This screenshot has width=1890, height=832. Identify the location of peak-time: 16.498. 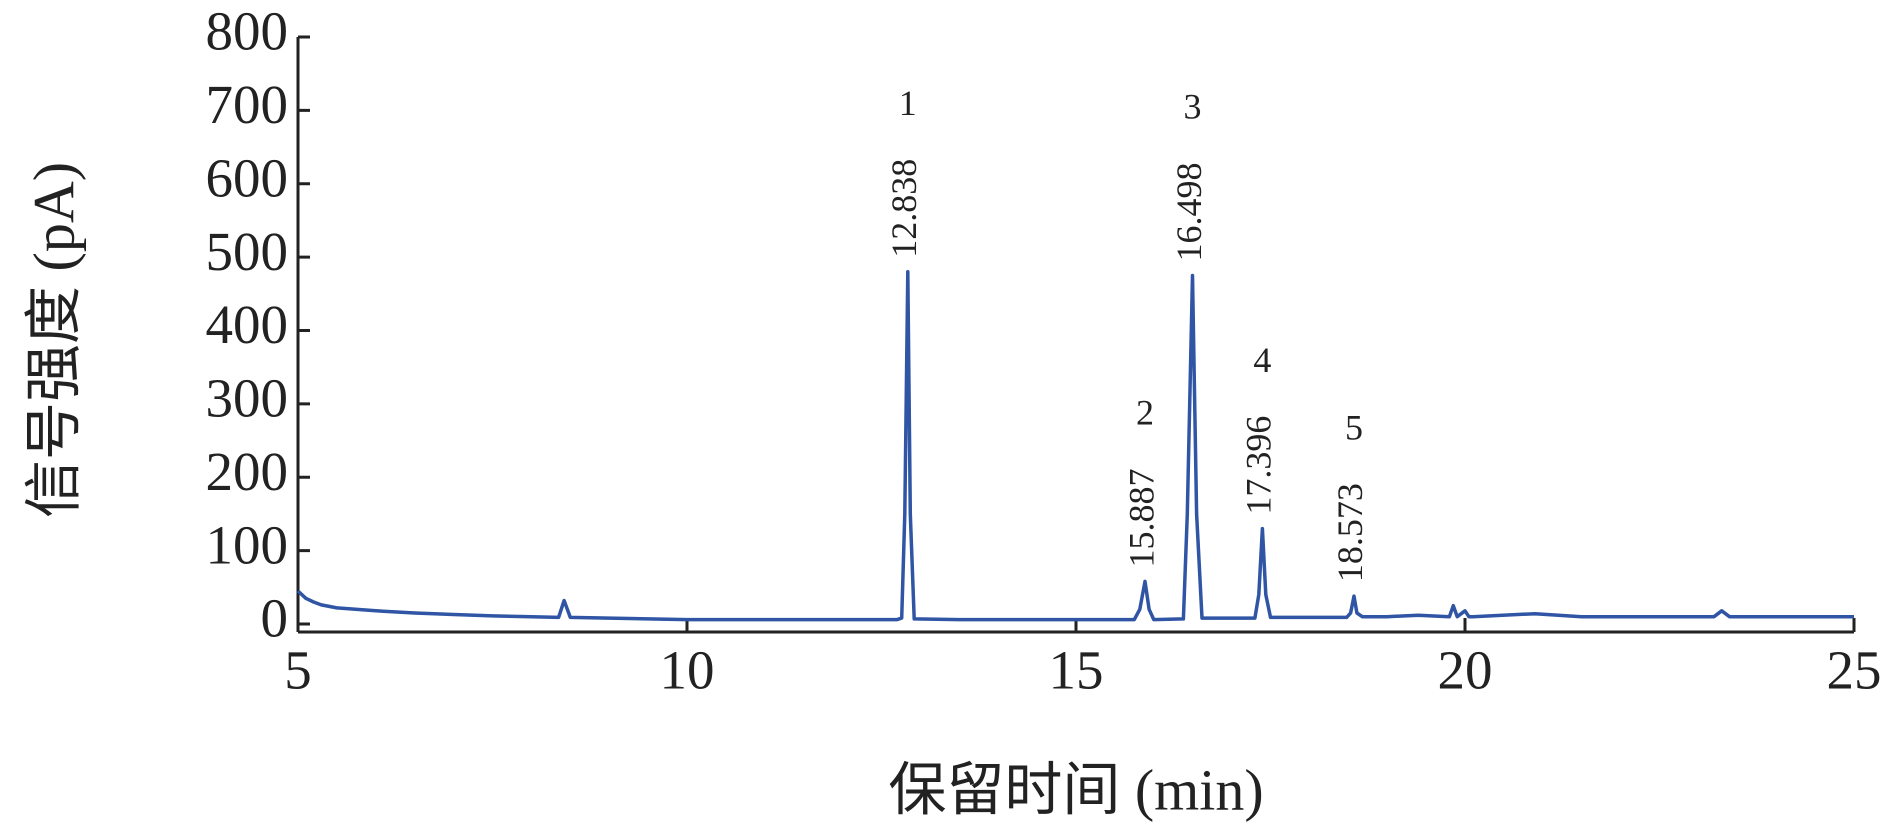
(1189, 211).